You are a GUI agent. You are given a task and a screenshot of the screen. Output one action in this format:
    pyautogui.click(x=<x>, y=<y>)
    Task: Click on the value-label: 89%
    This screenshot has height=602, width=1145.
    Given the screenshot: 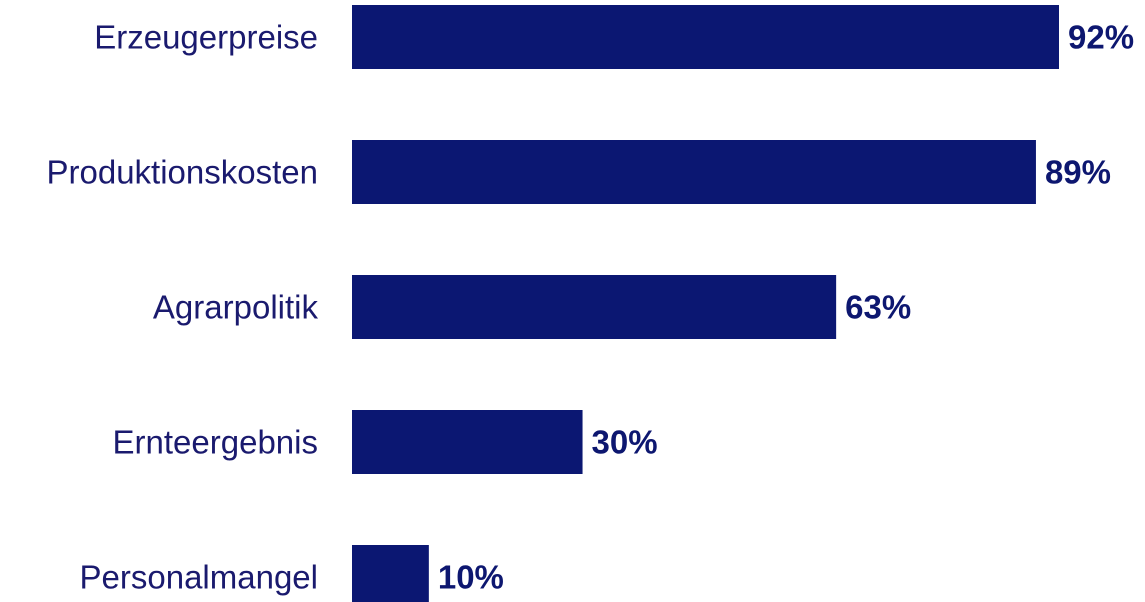 What is the action you would take?
    pyautogui.click(x=1078, y=172)
    